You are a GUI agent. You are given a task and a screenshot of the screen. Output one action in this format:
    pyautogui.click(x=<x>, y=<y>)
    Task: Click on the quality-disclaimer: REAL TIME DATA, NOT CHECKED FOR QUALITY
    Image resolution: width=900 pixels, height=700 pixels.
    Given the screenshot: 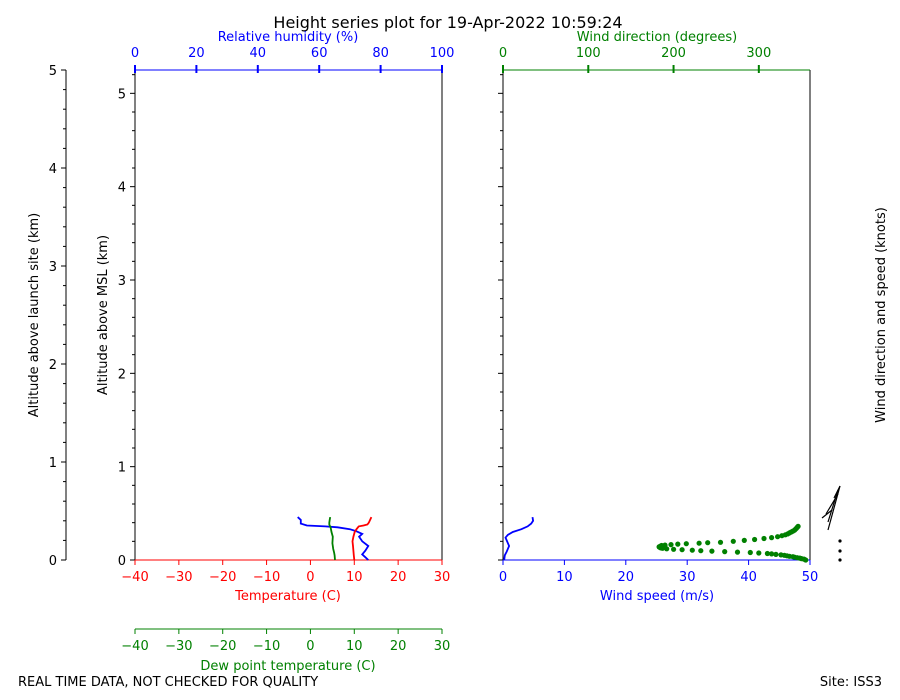 What is the action you would take?
    pyautogui.click(x=168, y=682)
    